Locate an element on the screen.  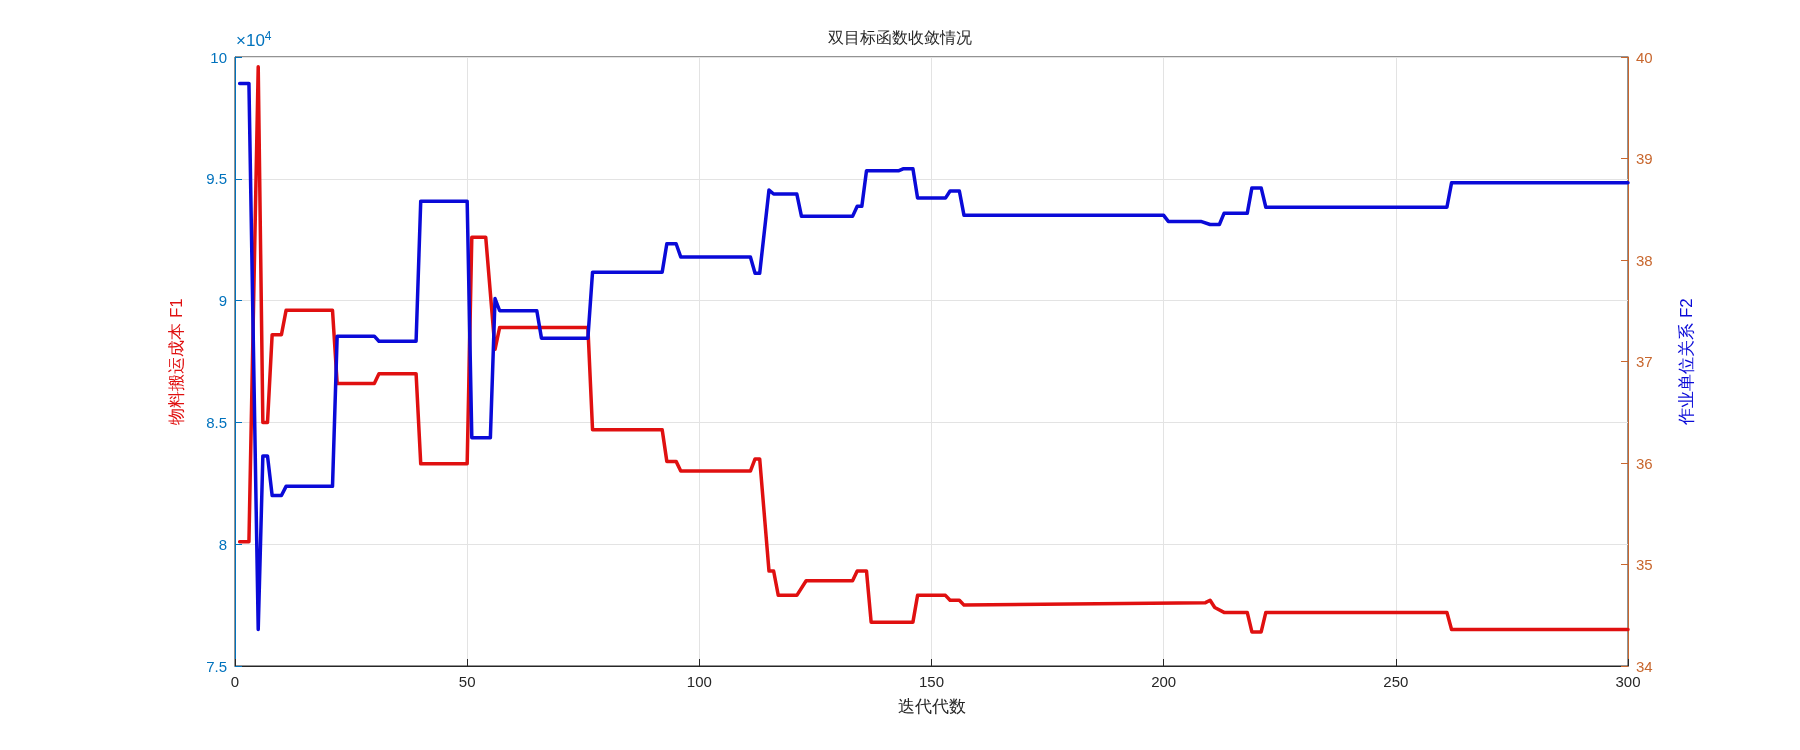
y-tick-label: 10 is located at coordinates (218, 57).